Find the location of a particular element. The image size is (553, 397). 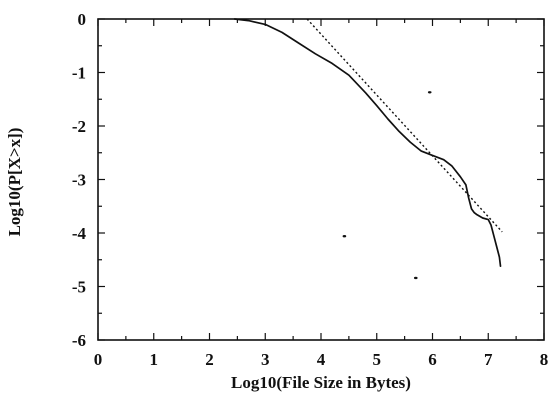

y-axis-label: Log10(P[X>x]) is located at coordinates (14, 182).